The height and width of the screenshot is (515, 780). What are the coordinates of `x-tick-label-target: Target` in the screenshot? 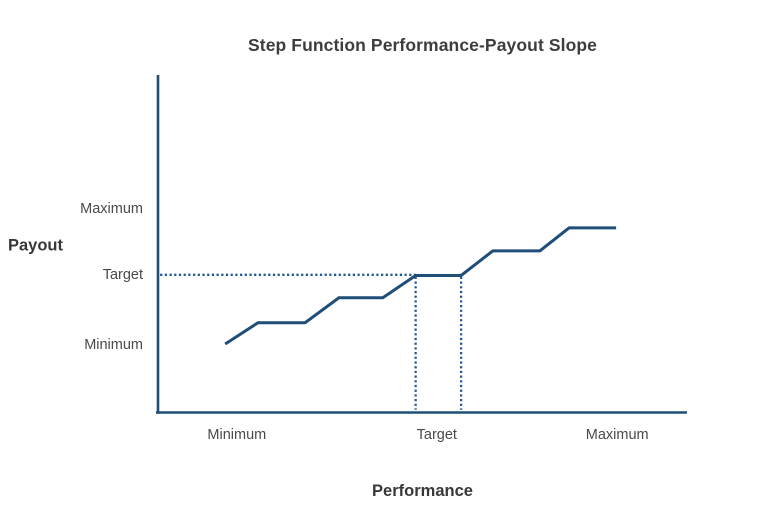 It's located at (436, 435).